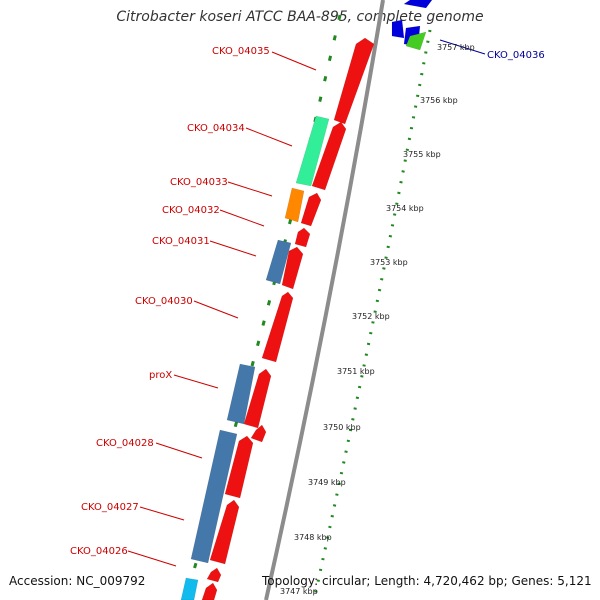 Image resolution: width=600 pixels, height=600 pixels. I want to click on feature-cds-04031b, so click(292, 268).